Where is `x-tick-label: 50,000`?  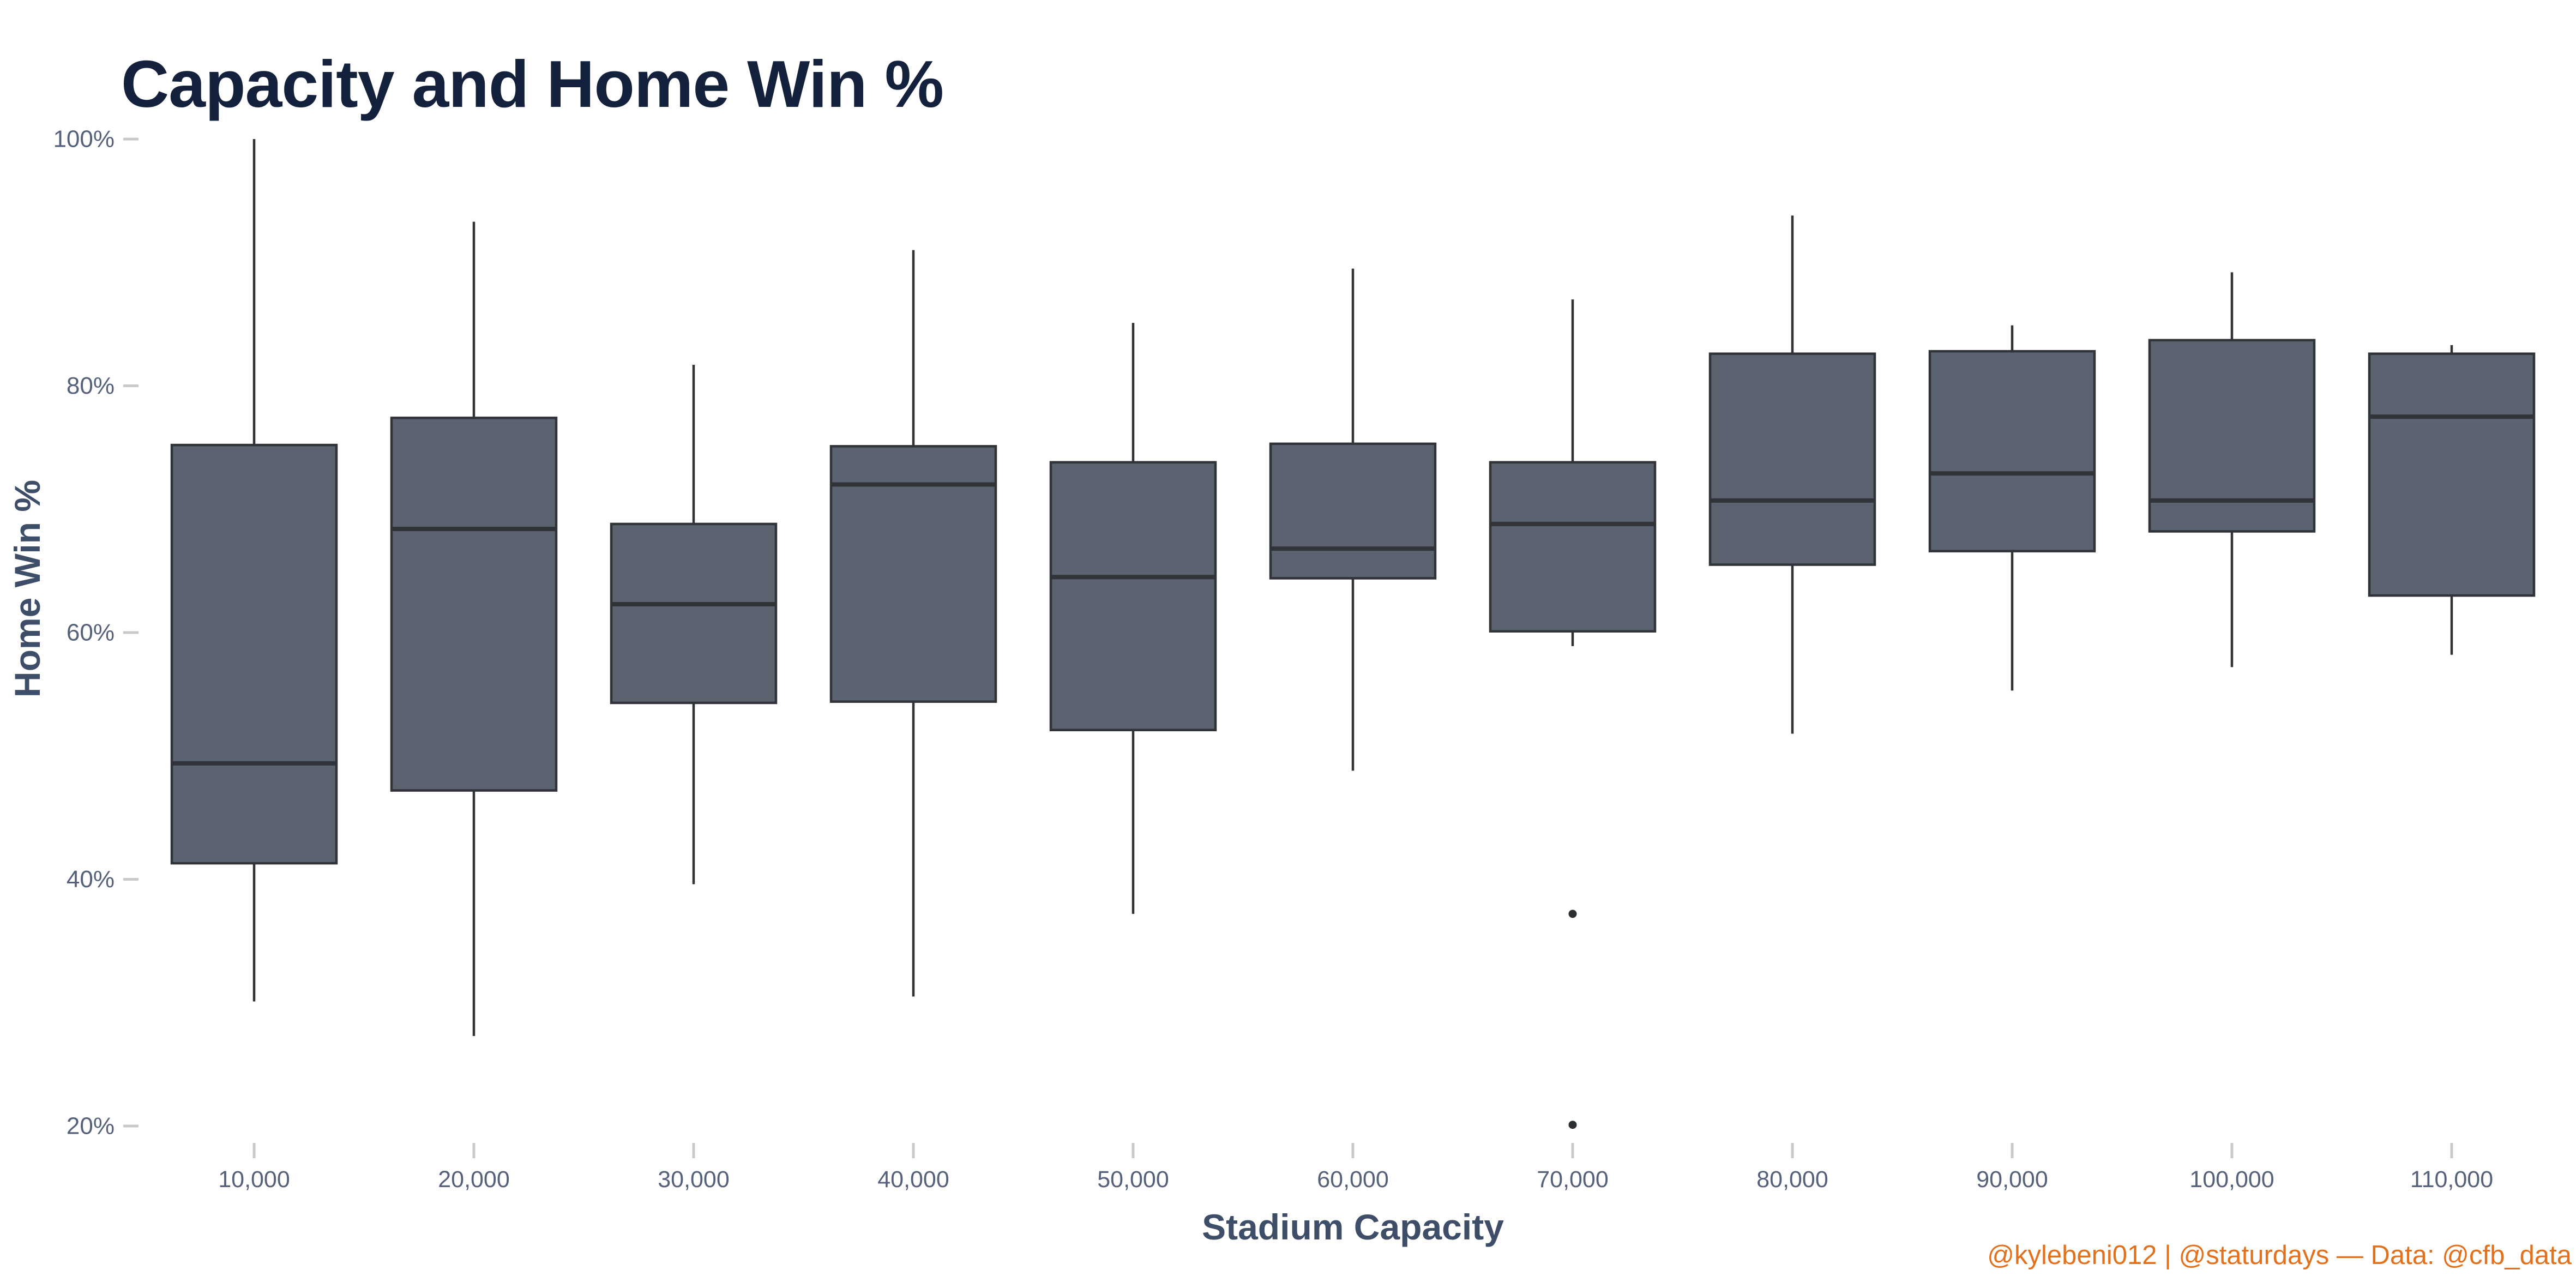 x-tick-label: 50,000 is located at coordinates (1133, 1179).